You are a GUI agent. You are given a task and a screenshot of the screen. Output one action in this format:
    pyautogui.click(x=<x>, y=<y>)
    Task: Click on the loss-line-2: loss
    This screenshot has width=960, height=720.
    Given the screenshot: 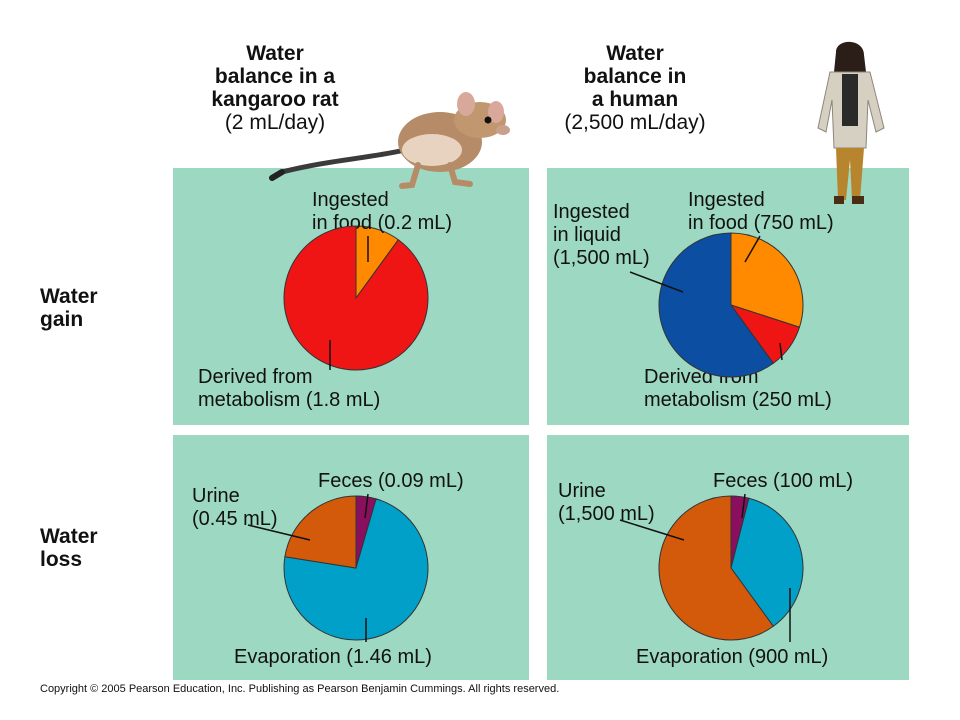 What is the action you would take?
    pyautogui.click(x=61, y=559)
    